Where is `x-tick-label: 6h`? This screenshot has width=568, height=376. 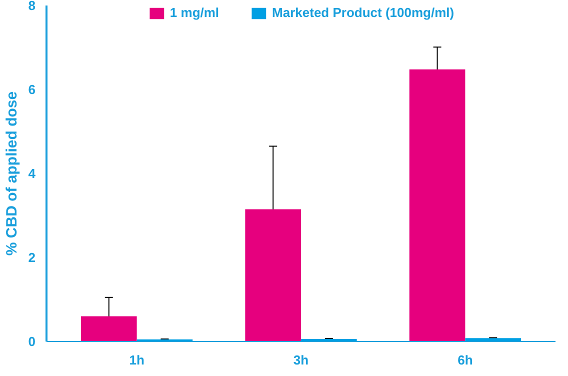
x-tick-label: 6h is located at coordinates (465, 360).